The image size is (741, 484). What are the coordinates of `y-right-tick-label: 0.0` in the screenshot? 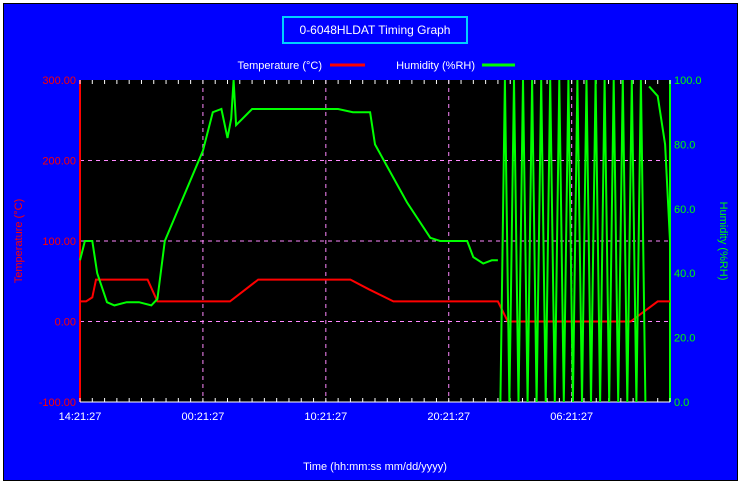 It's located at (681, 403).